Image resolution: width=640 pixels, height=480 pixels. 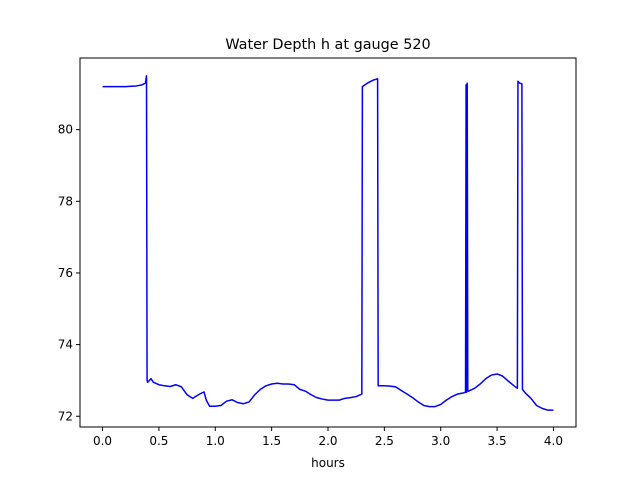 What do you see at coordinates (65, 345) in the screenshot?
I see `y-tick-label: 74` at bounding box center [65, 345].